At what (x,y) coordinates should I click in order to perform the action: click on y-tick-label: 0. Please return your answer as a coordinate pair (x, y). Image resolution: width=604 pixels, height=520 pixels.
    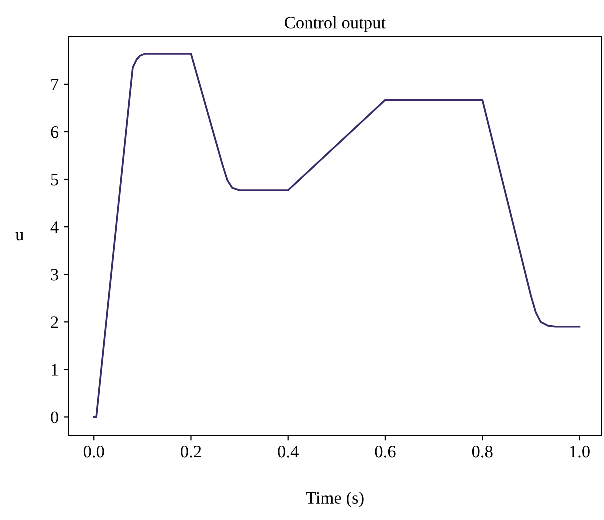
    Looking at the image, I should click on (54, 418).